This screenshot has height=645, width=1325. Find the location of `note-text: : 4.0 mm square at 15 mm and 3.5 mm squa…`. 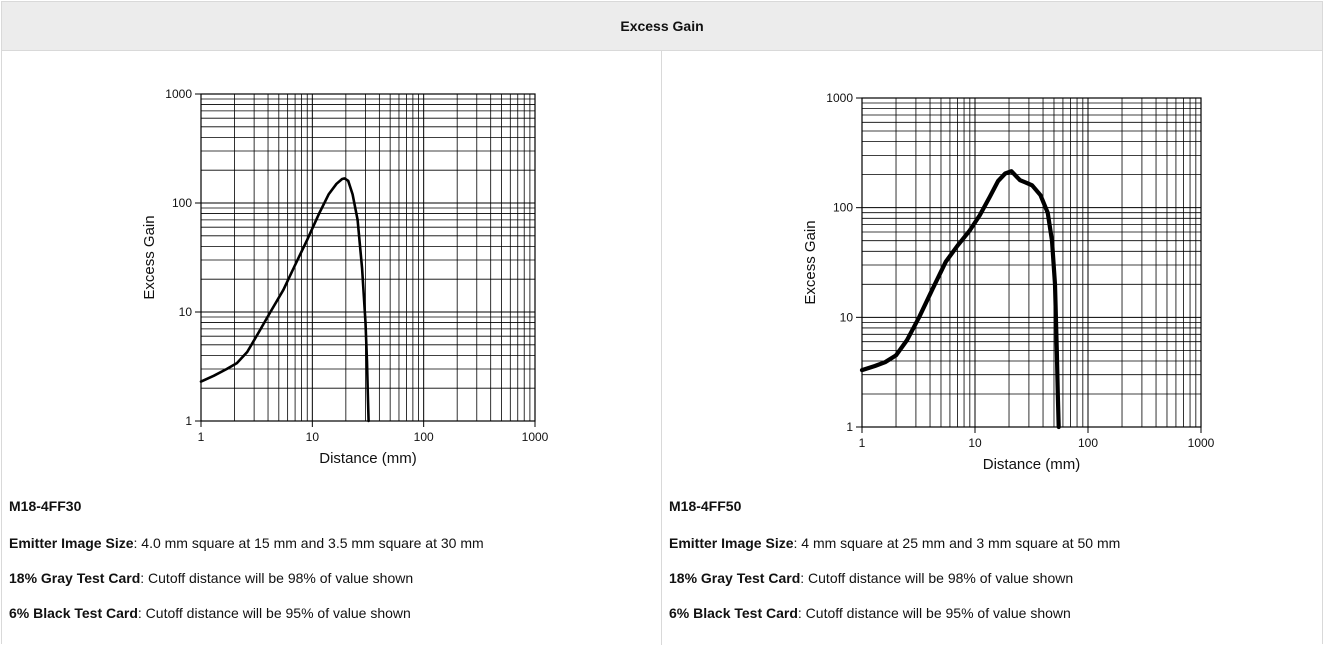

note-text: : 4.0 mm square at 15 mm and 3.5 mm squa… is located at coordinates (308, 543).